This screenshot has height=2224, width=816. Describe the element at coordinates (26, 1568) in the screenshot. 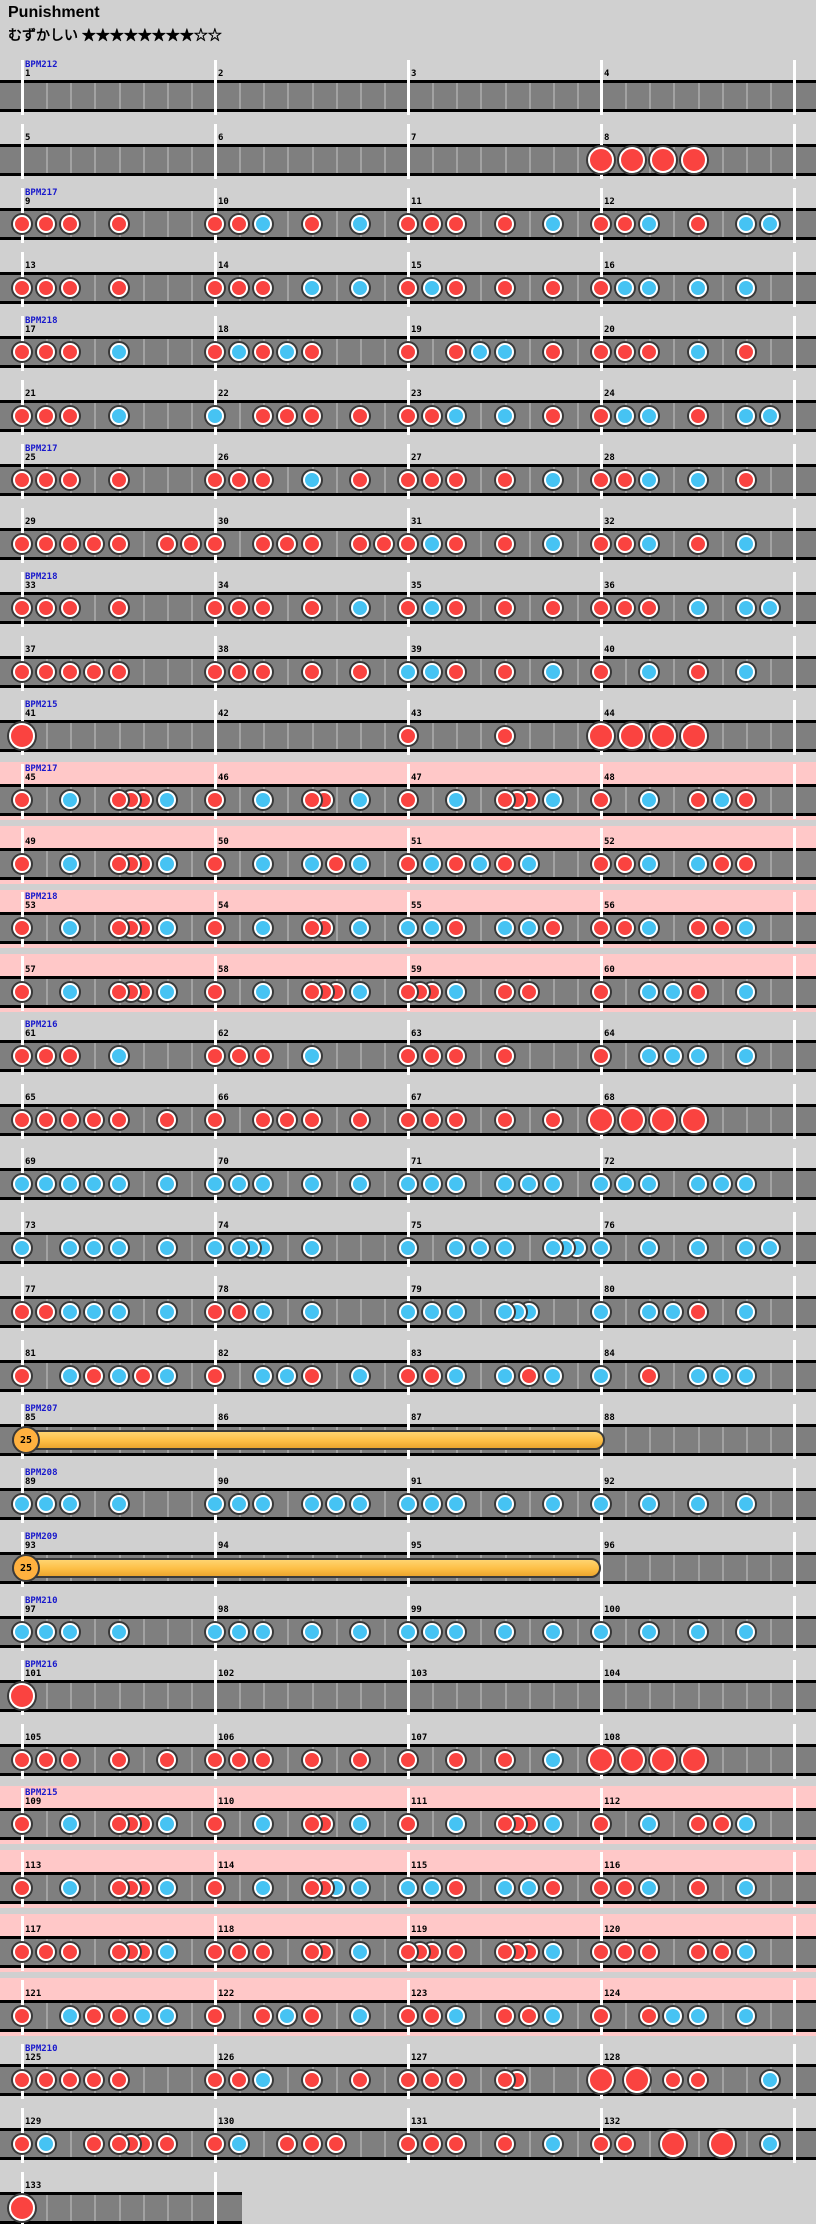

I see `balloon-note: 25` at that location.